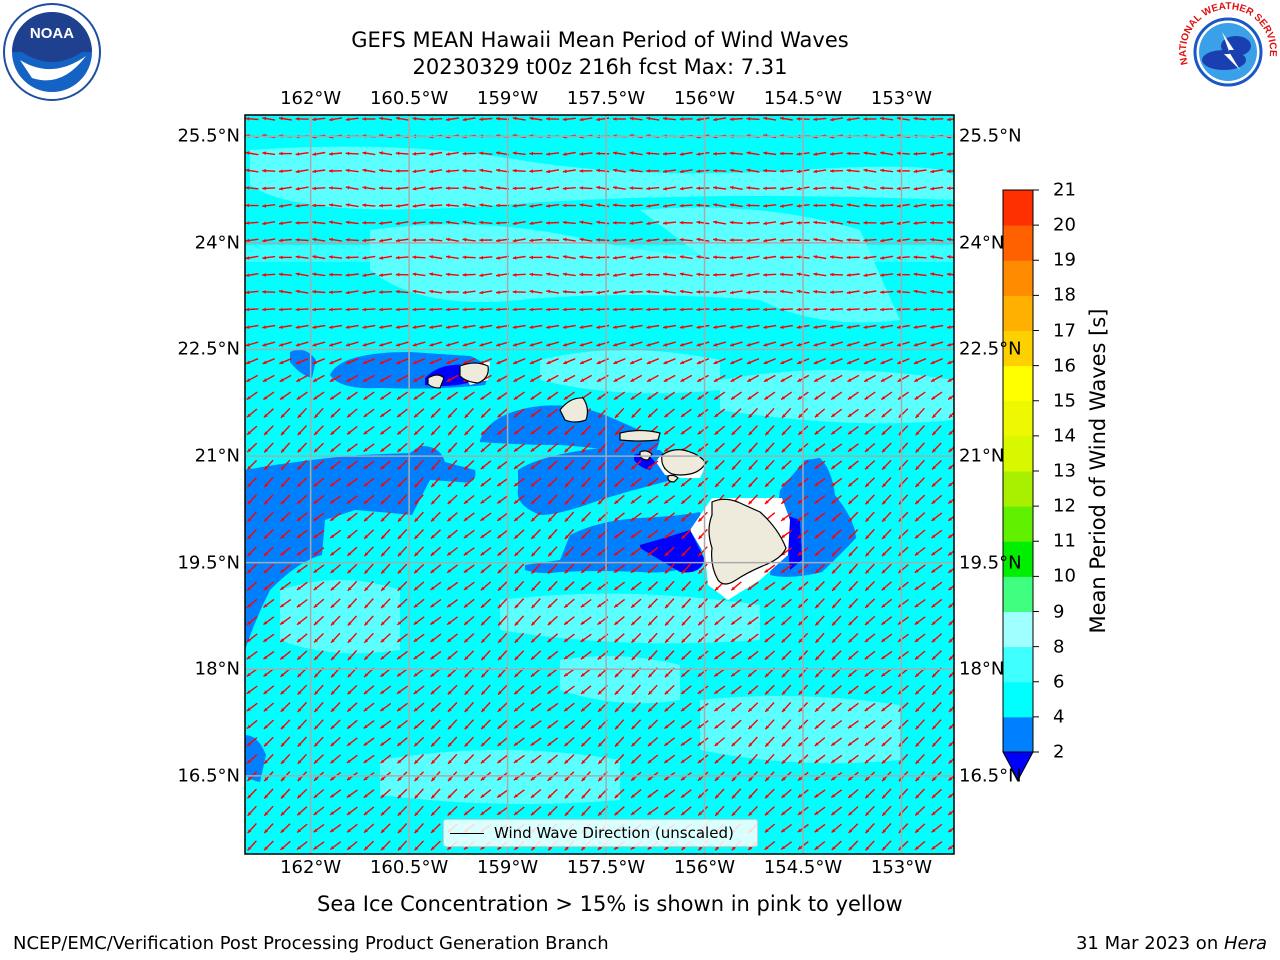 This screenshot has height=960, width=1280. I want to click on colorbar-tick-label: 17, so click(1064, 330).